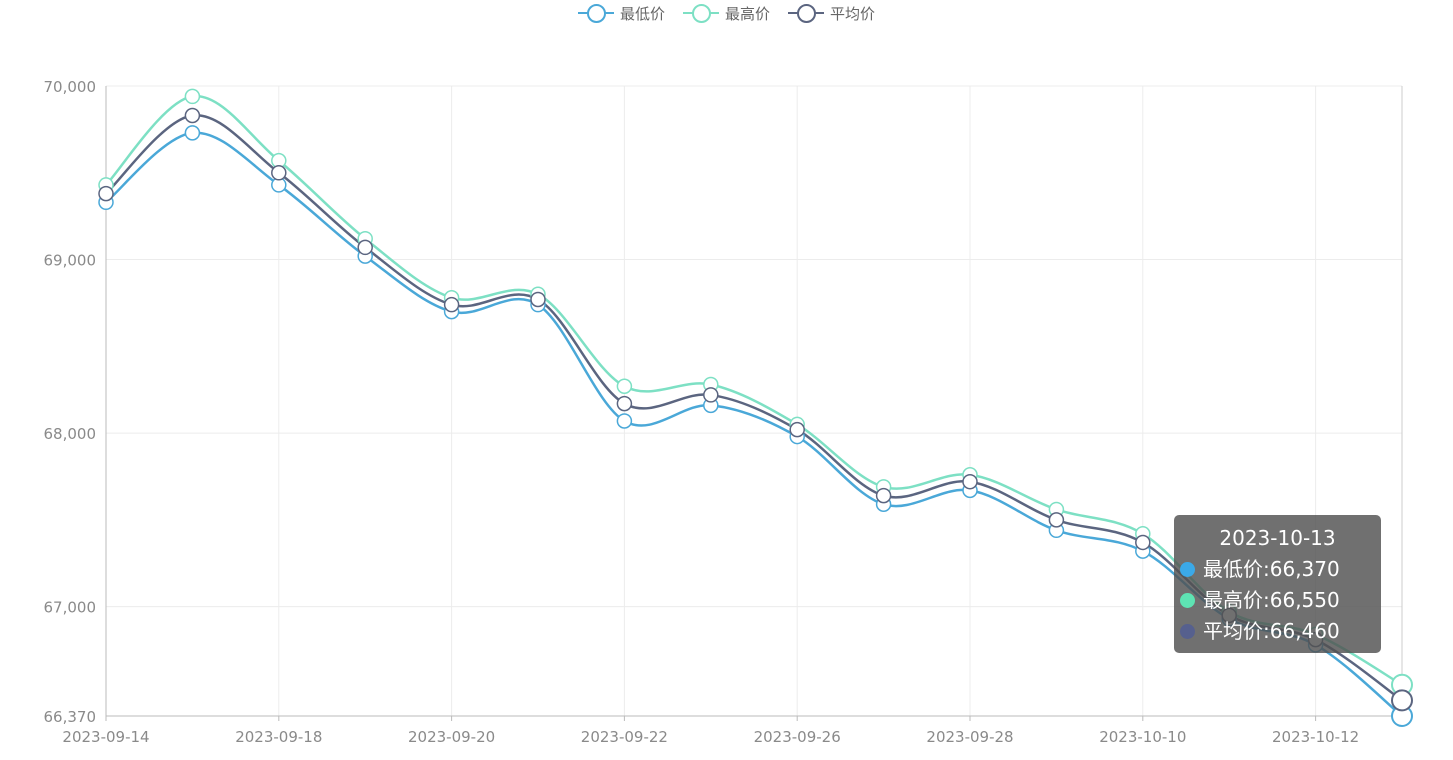 Image resolution: width=1453 pixels, height=760 pixels. What do you see at coordinates (1304, 631) in the screenshot?
I see `tooltip-value: 66,460` at bounding box center [1304, 631].